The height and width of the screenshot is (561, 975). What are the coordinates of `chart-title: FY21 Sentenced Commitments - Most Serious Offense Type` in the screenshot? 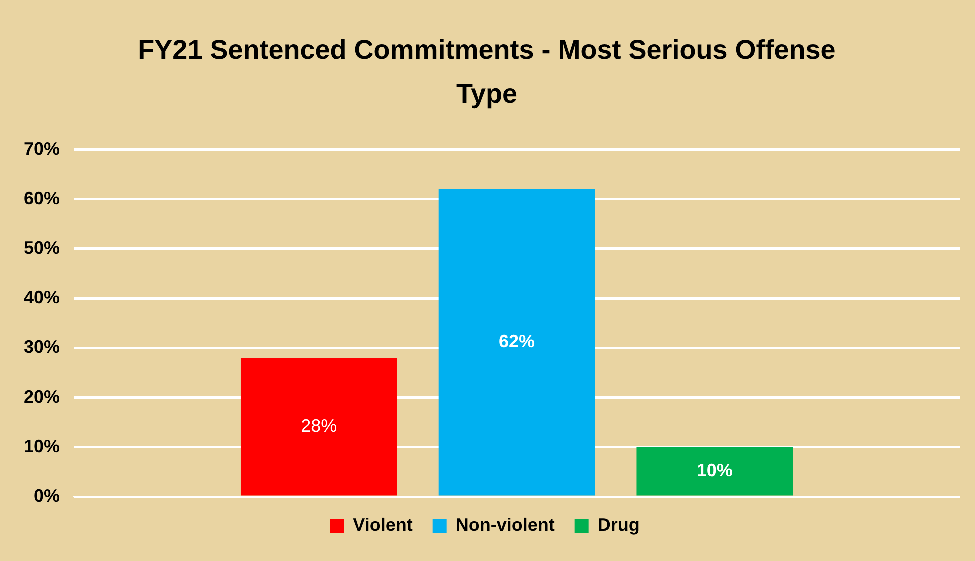 It's located at (487, 72).